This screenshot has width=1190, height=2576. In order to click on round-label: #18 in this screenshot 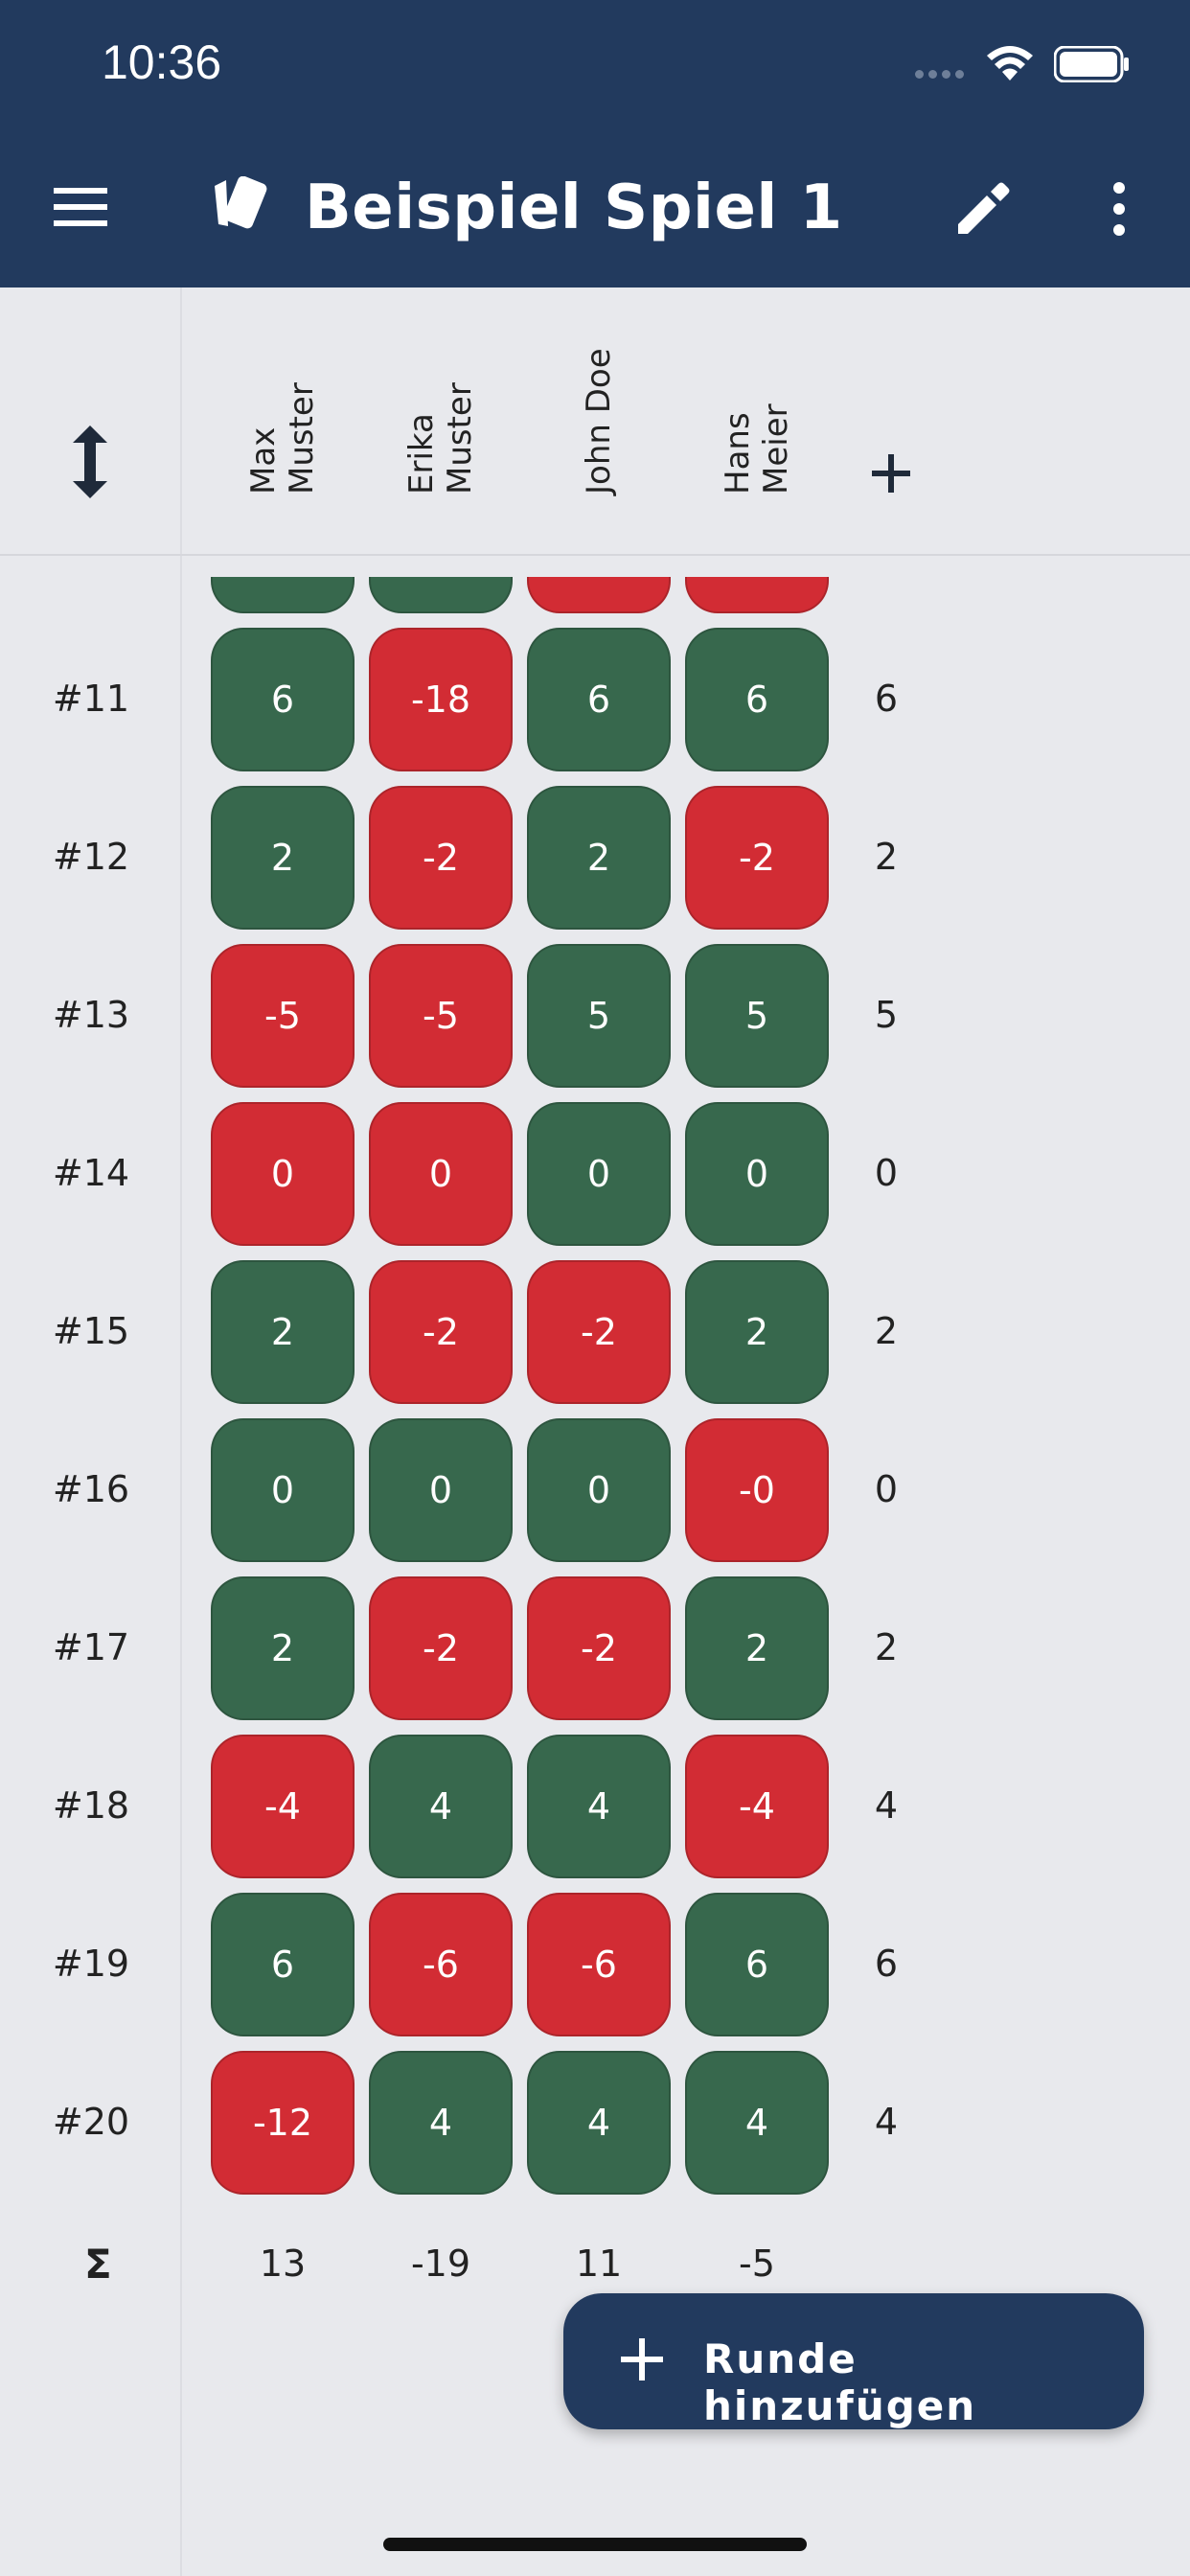, I will do `click(91, 1805)`.